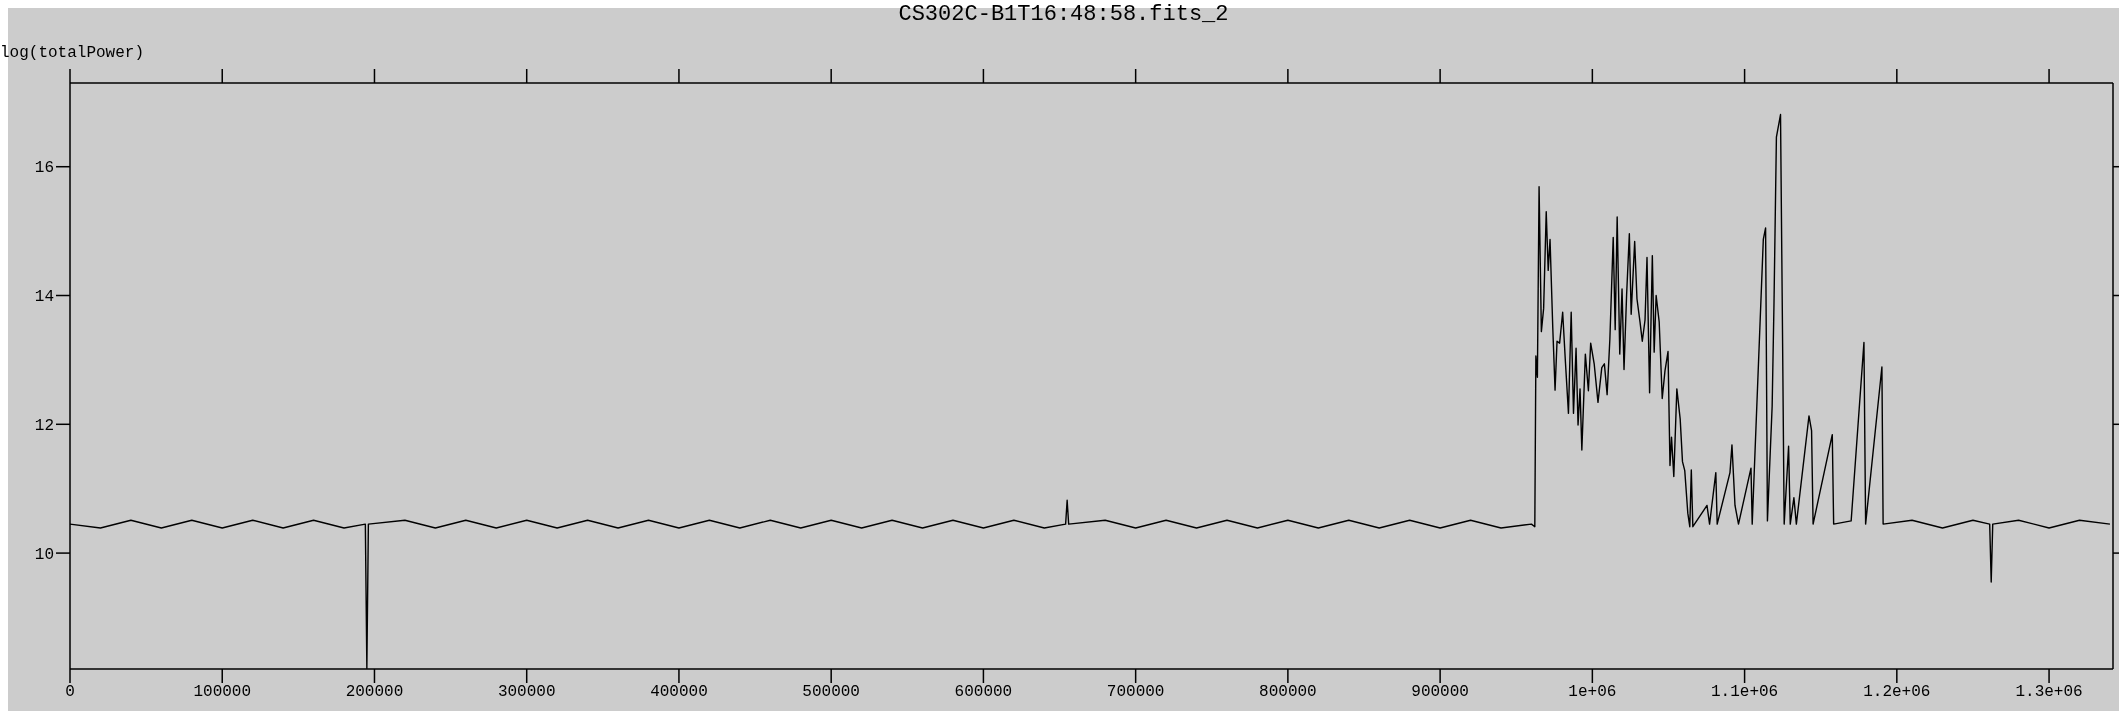  What do you see at coordinates (526, 692) in the screenshot?
I see `x-tick-label: 300000` at bounding box center [526, 692].